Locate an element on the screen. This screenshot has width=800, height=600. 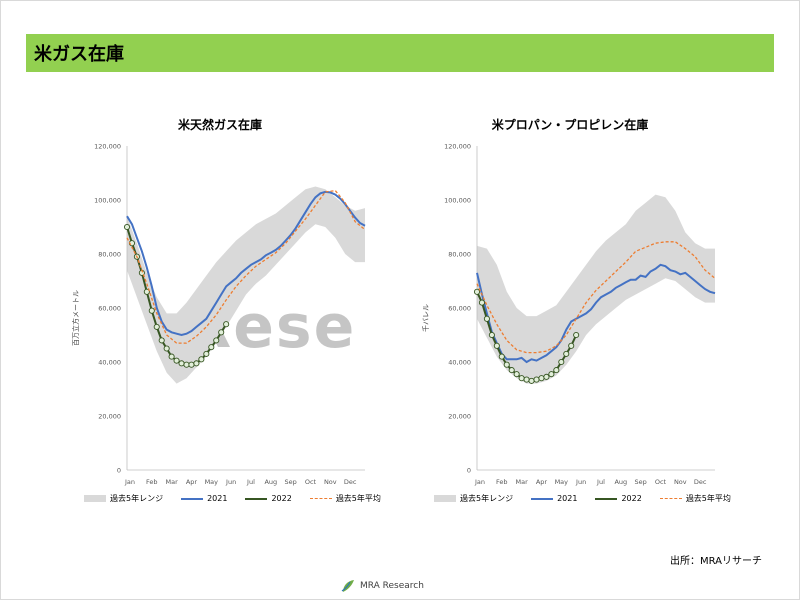
y-axis-title: 千バレル is located at coordinates (425, 318).